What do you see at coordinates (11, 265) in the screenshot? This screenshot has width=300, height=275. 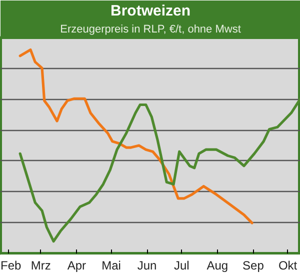 I see `x-tick-label: Feb` at bounding box center [11, 265].